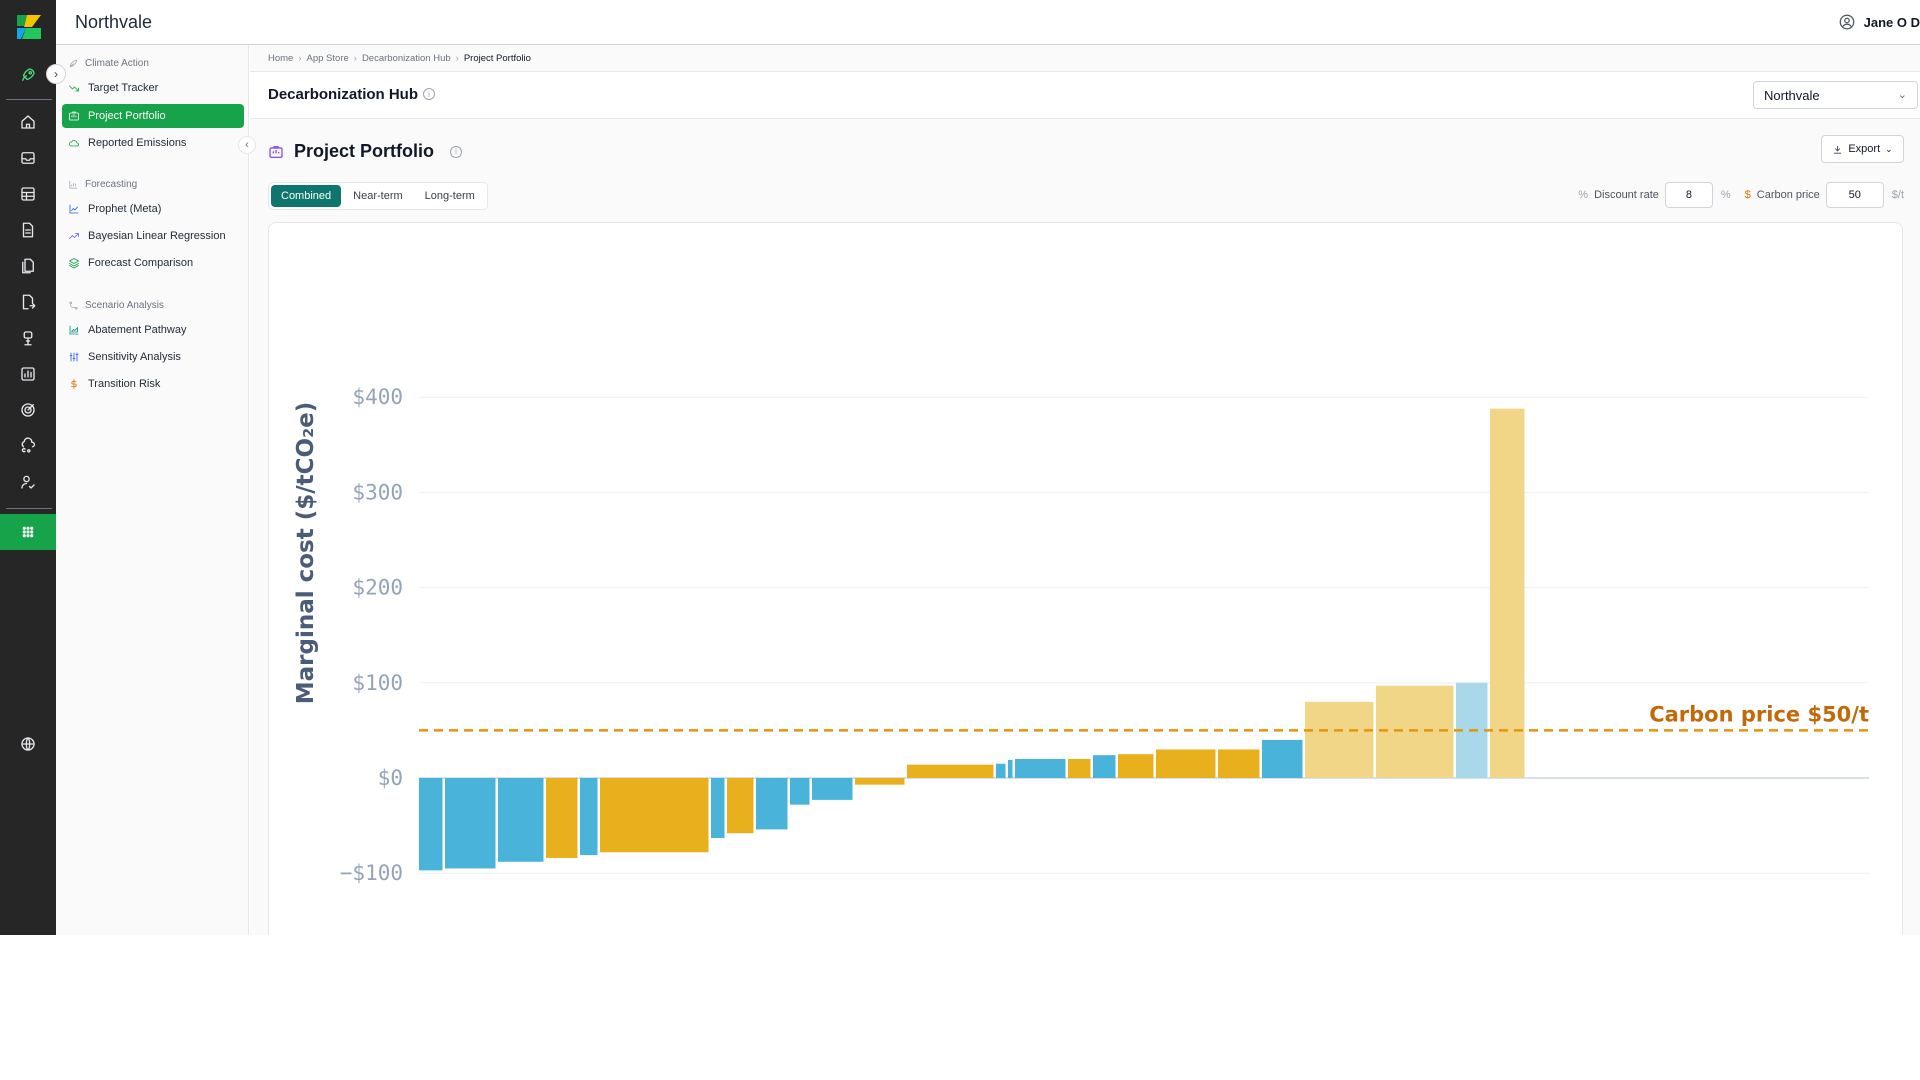 The height and width of the screenshot is (1080, 1920). Describe the element at coordinates (153, 116) in the screenshot. I see `sidebar-item-project-portfolio: Project Portfolio` at that location.